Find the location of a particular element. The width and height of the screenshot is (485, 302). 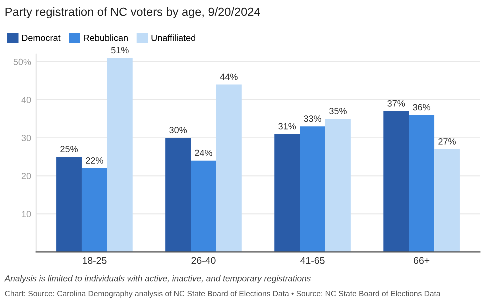

x-tick-label: 66+ is located at coordinates (422, 260).